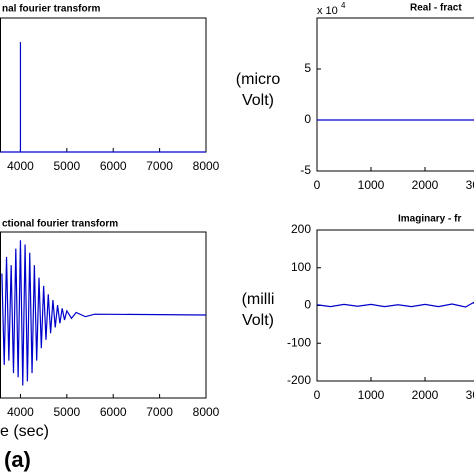  What do you see at coordinates (299, 342) in the screenshot?
I see `y-tick-label: -100` at bounding box center [299, 342].